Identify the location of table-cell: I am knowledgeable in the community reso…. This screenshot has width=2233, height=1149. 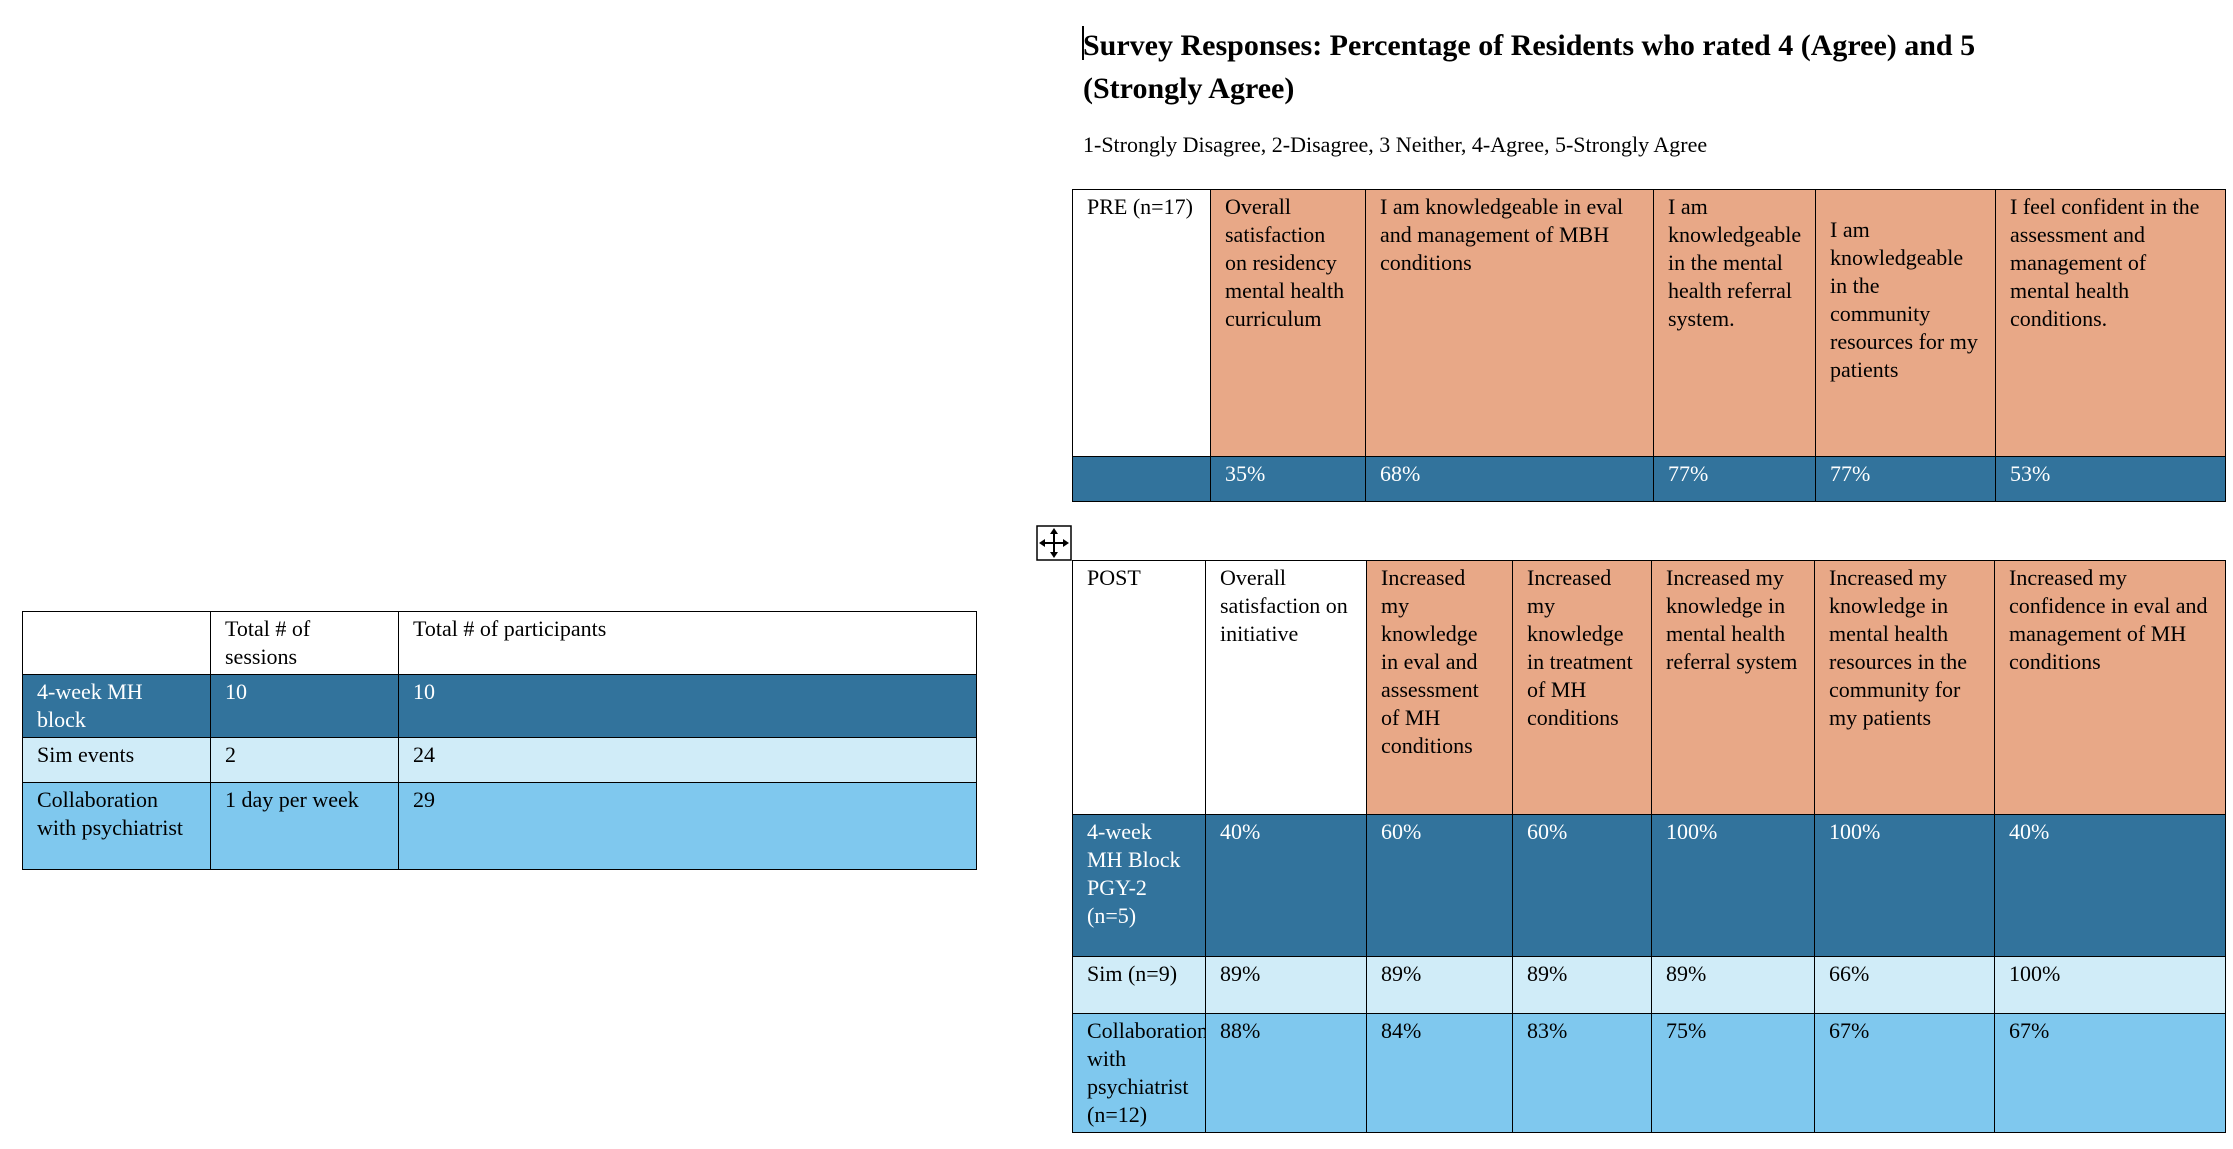
(1905, 323).